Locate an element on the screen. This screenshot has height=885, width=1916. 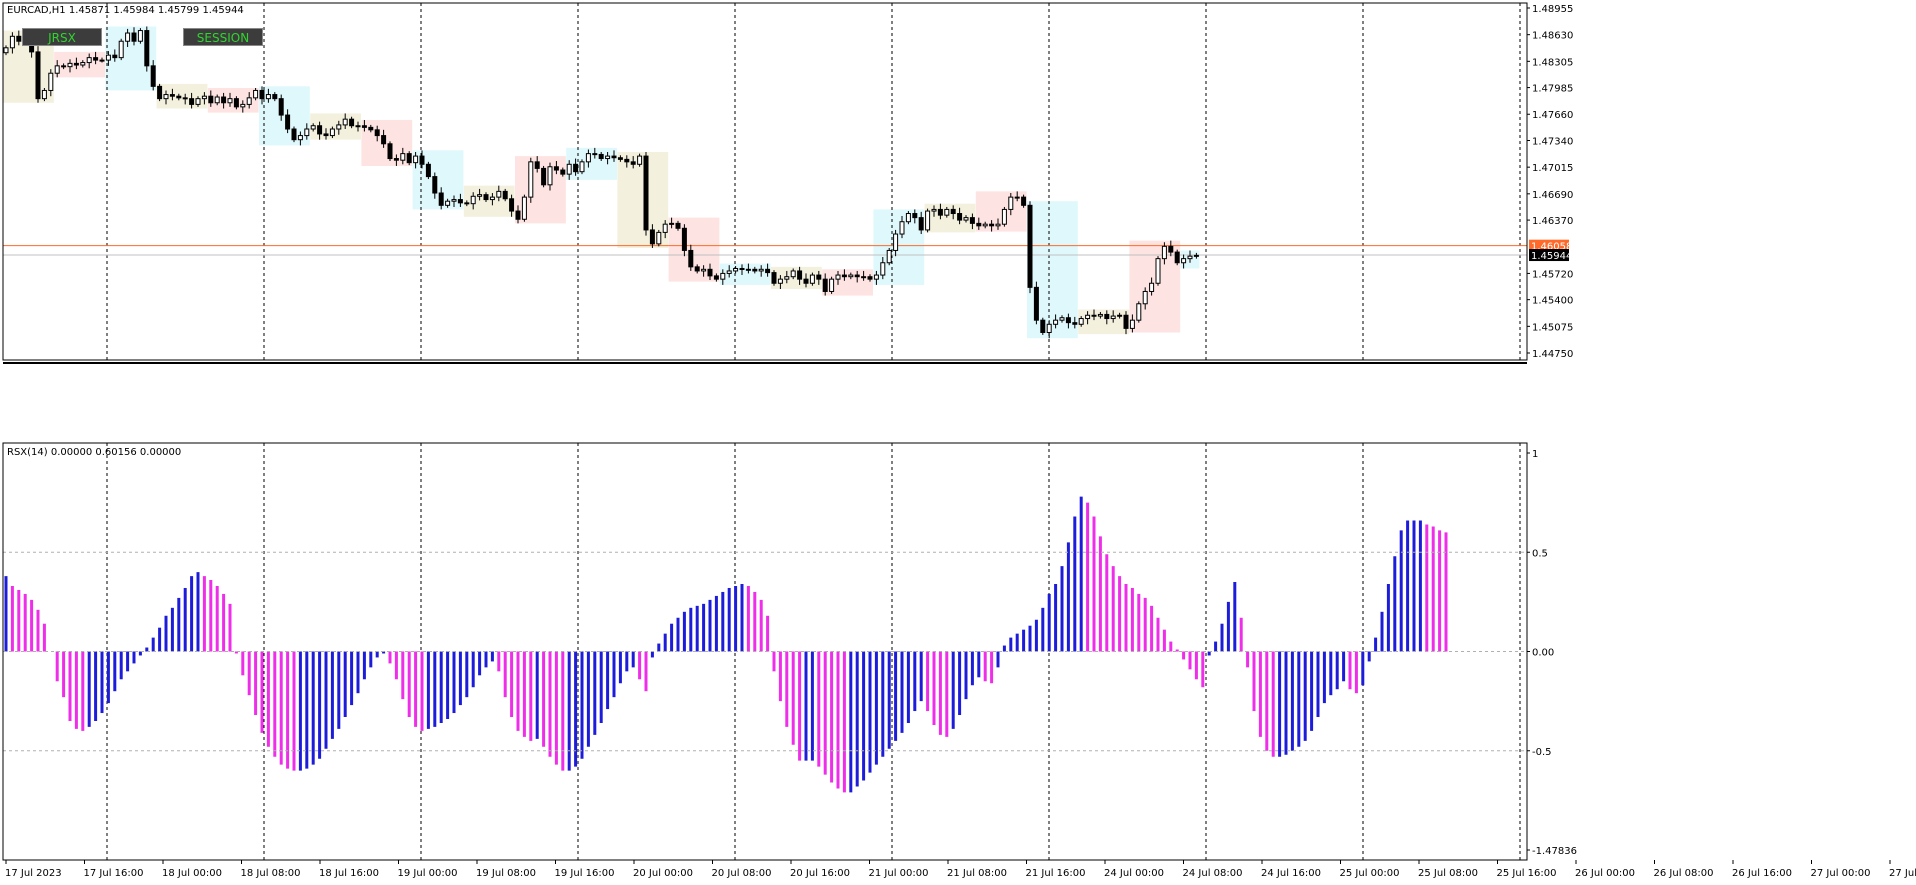
bid-price-tag is located at coordinates (1549, 245).